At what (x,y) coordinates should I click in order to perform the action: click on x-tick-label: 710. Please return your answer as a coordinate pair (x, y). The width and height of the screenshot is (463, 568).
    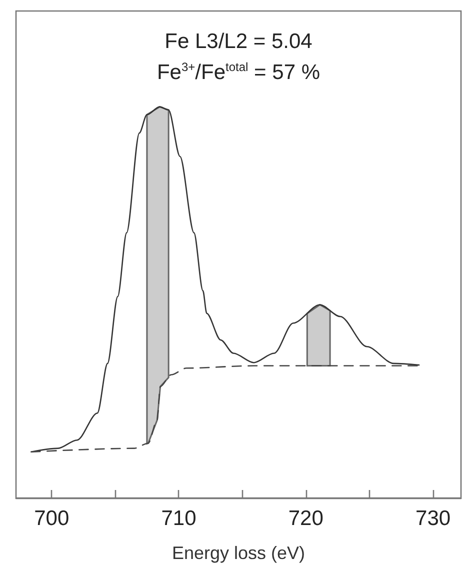
    Looking at the image, I should click on (178, 518).